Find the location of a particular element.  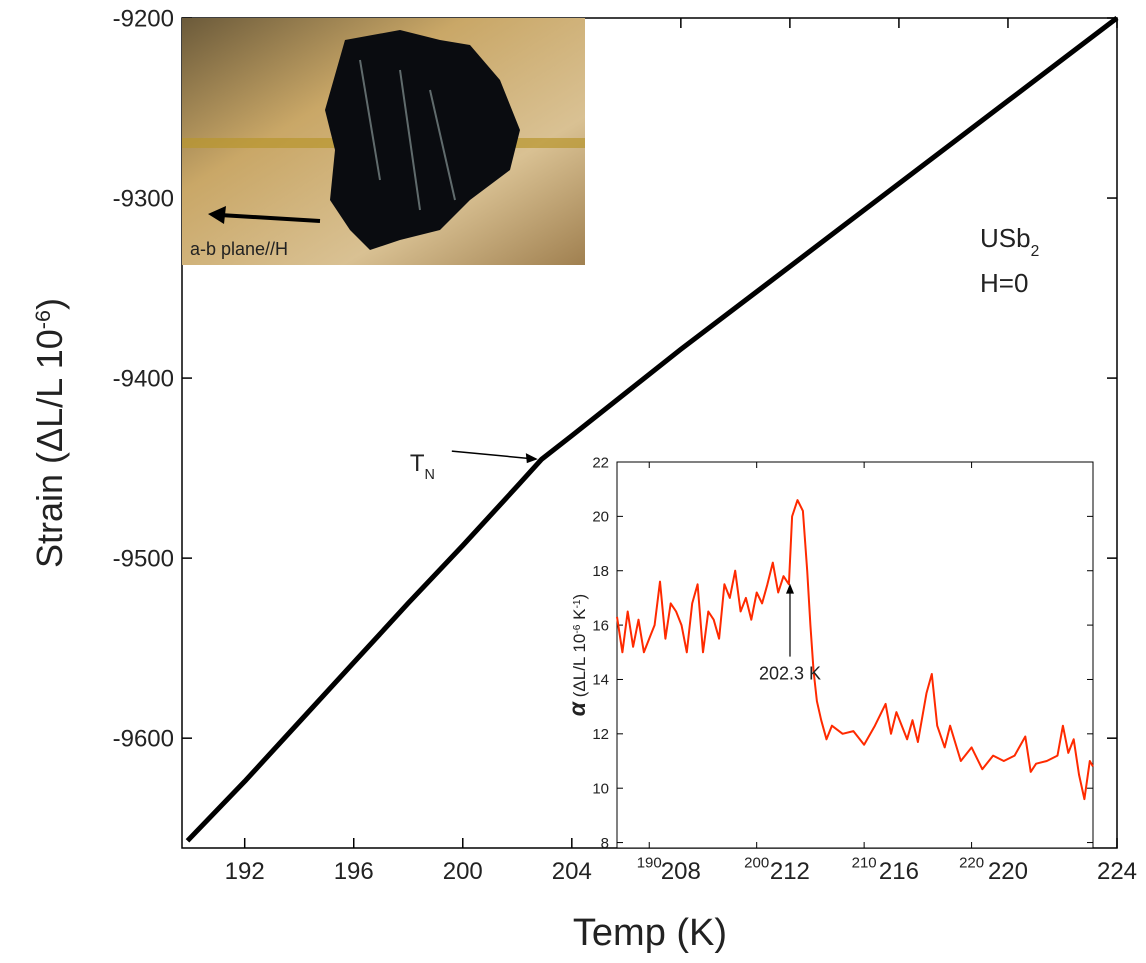

rich-text: H=0 is located at coordinates (1004, 283).